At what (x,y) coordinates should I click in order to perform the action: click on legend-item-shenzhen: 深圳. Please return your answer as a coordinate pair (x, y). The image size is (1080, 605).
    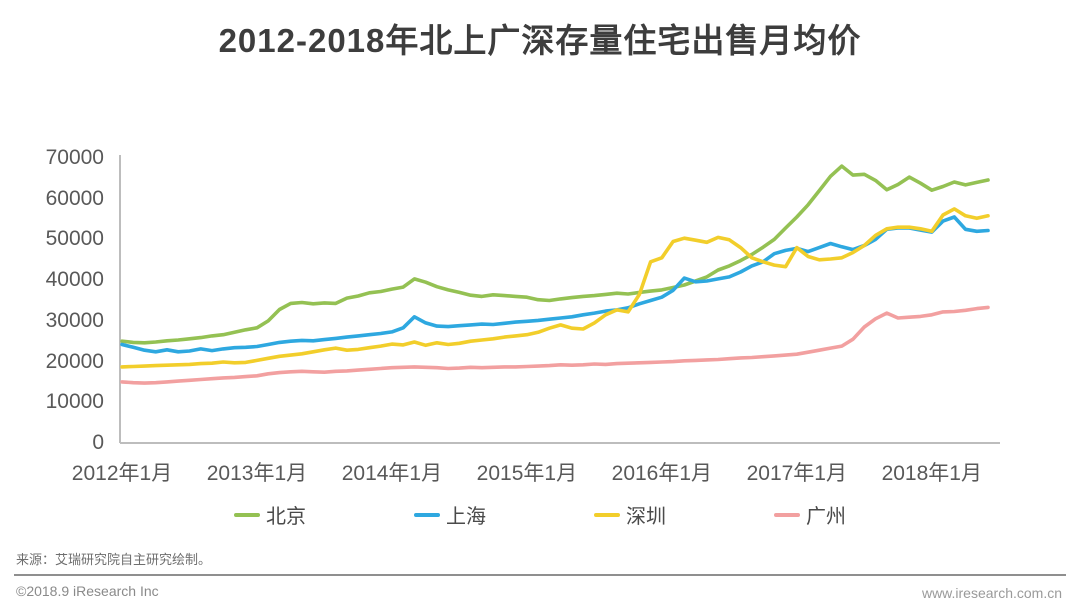
    Looking at the image, I should click on (630, 514).